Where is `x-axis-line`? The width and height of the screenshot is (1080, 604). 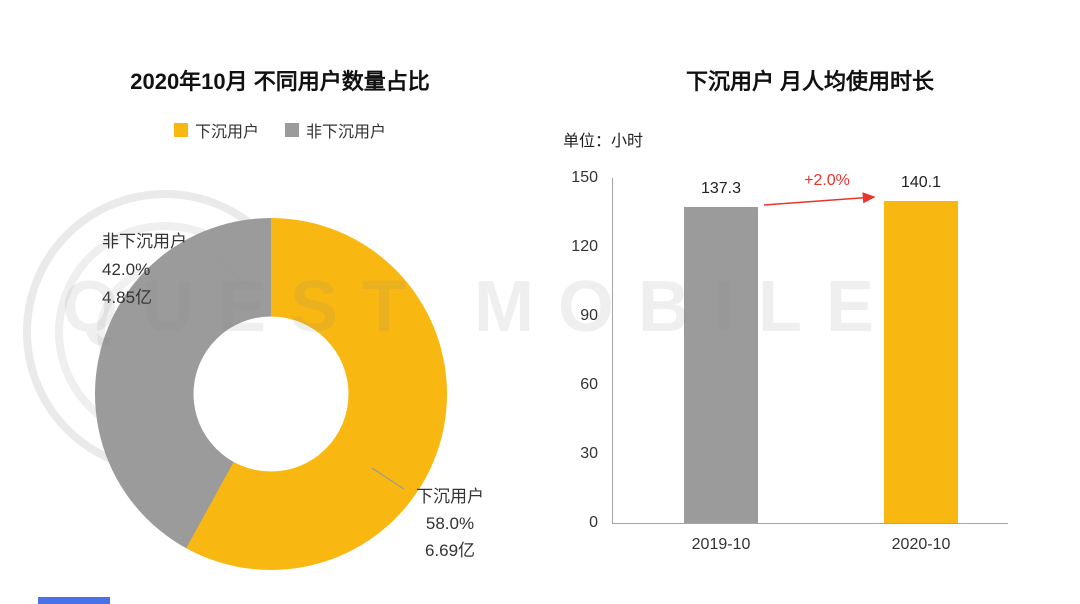 x-axis-line is located at coordinates (810, 523).